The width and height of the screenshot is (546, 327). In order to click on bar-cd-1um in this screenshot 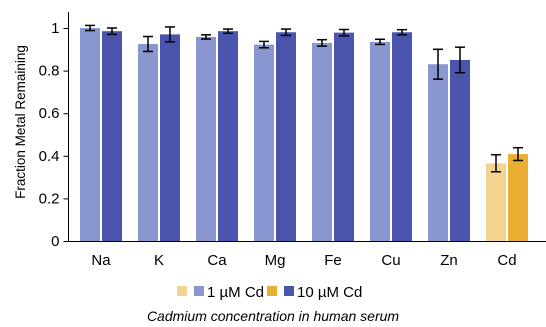, I will do `click(496, 202)`.